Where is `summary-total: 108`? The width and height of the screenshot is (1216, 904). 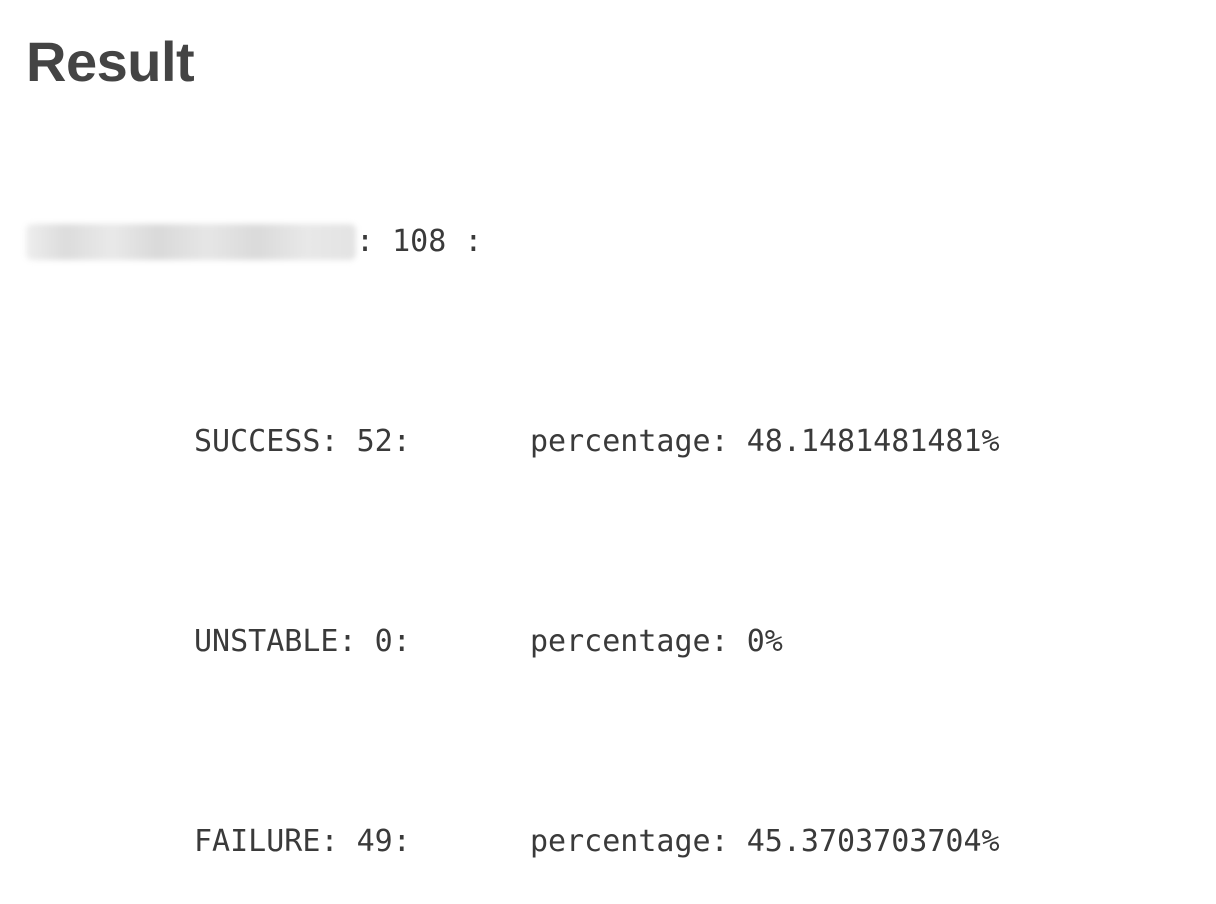
summary-total: 108 is located at coordinates (419, 241).